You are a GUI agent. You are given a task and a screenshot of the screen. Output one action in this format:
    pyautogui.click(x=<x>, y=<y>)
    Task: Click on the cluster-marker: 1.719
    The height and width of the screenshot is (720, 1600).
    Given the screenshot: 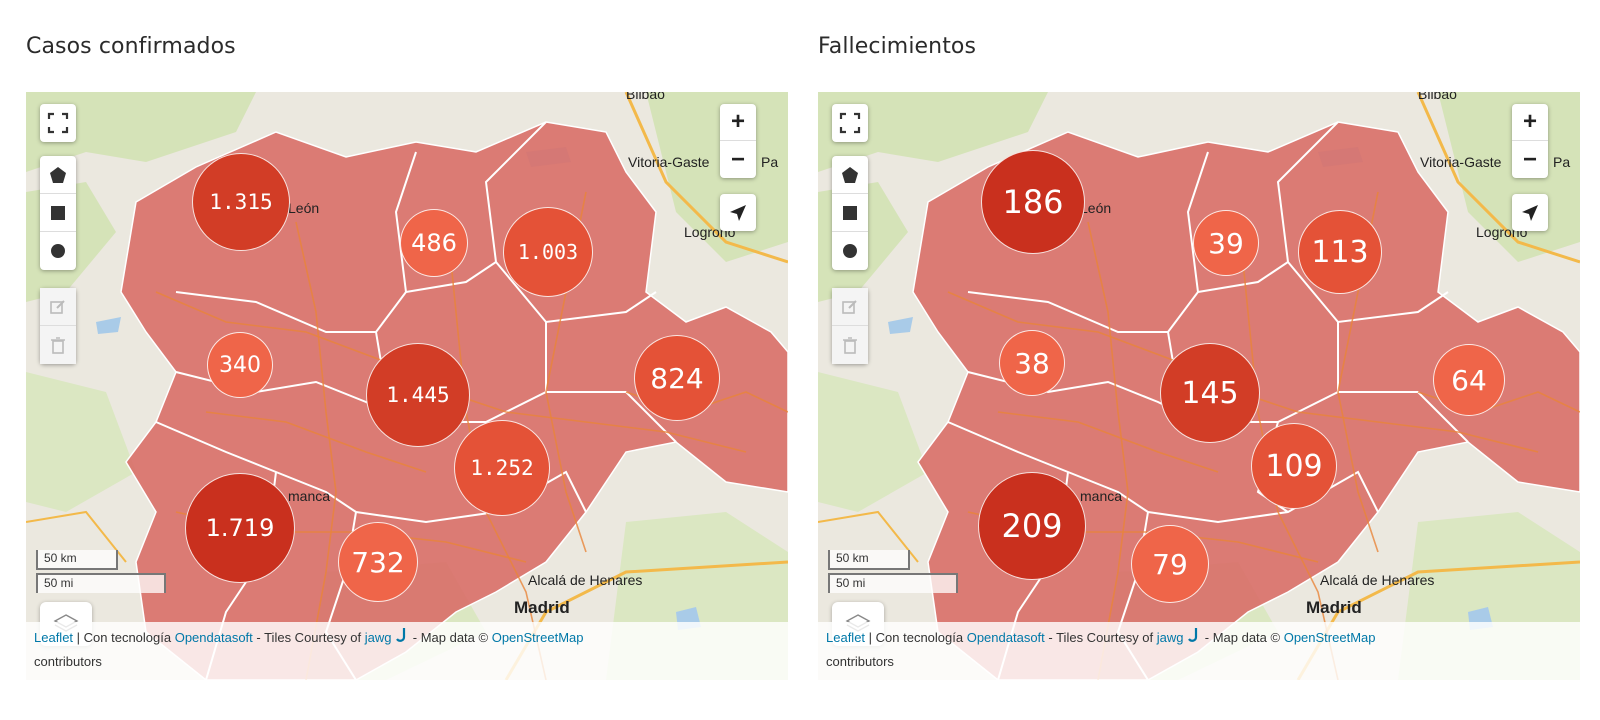 What is the action you would take?
    pyautogui.click(x=240, y=528)
    